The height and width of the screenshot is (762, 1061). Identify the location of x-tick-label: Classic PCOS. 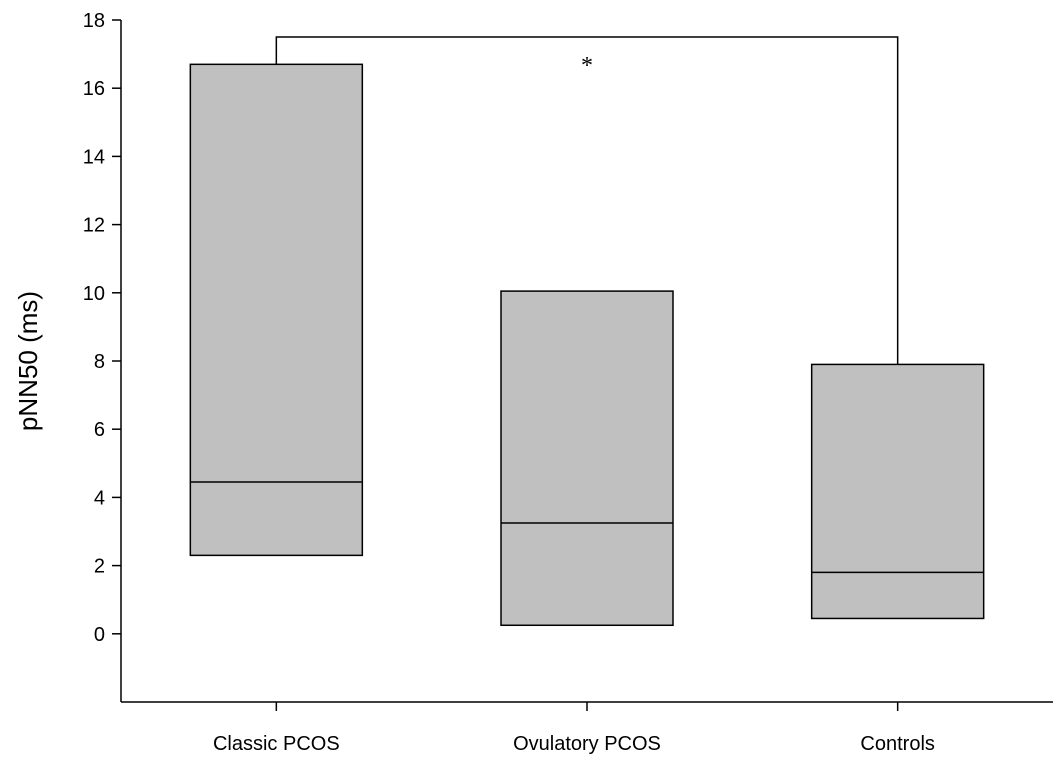
(276, 744).